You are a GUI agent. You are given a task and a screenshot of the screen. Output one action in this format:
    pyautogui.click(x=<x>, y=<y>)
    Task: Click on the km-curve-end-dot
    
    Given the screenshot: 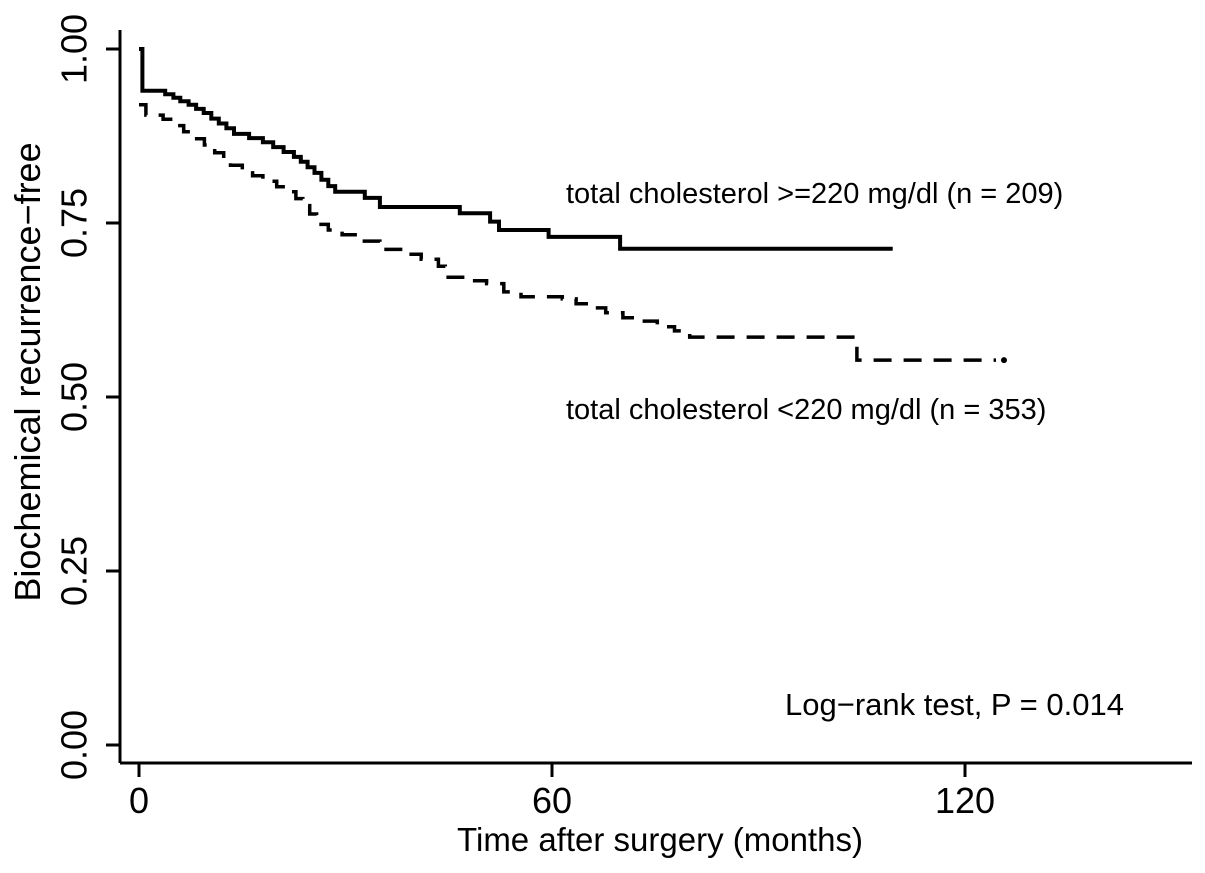 What is the action you would take?
    pyautogui.click(x=1003, y=360)
    